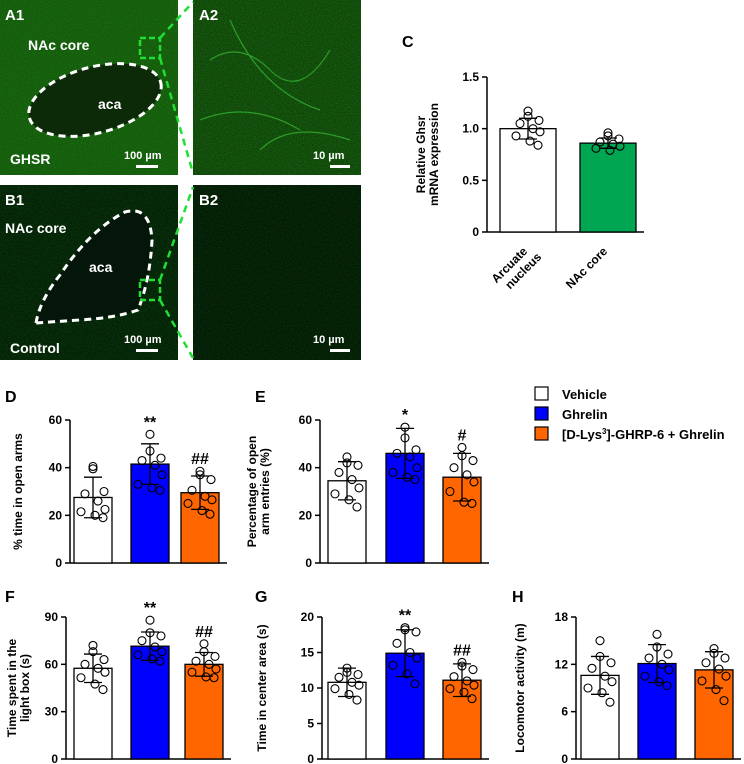 The width and height of the screenshot is (744, 764). I want to click on legend-label-vehicle: Vehicle, so click(584, 394).